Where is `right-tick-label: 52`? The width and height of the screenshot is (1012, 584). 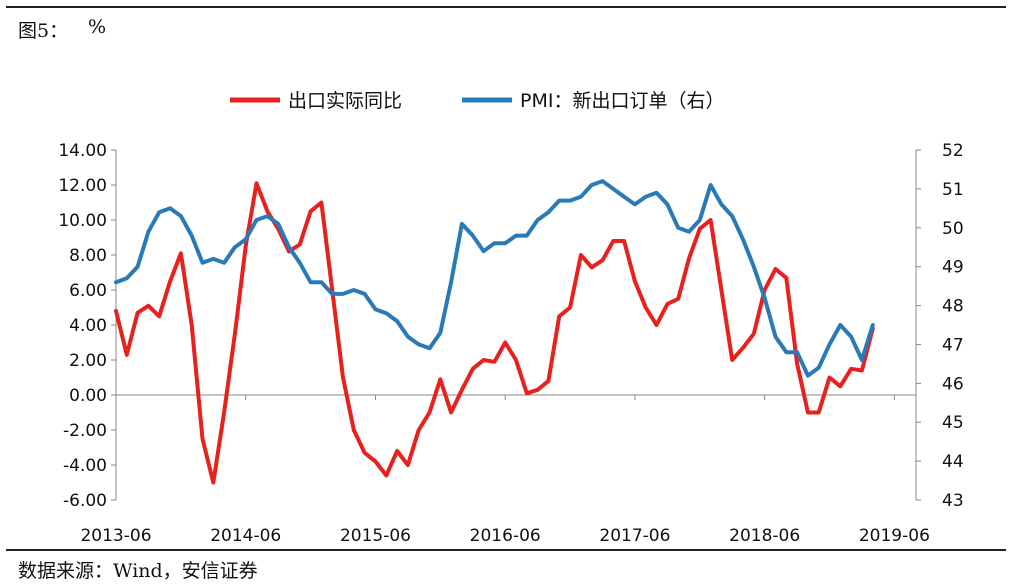 right-tick-label: 52 is located at coordinates (953, 151).